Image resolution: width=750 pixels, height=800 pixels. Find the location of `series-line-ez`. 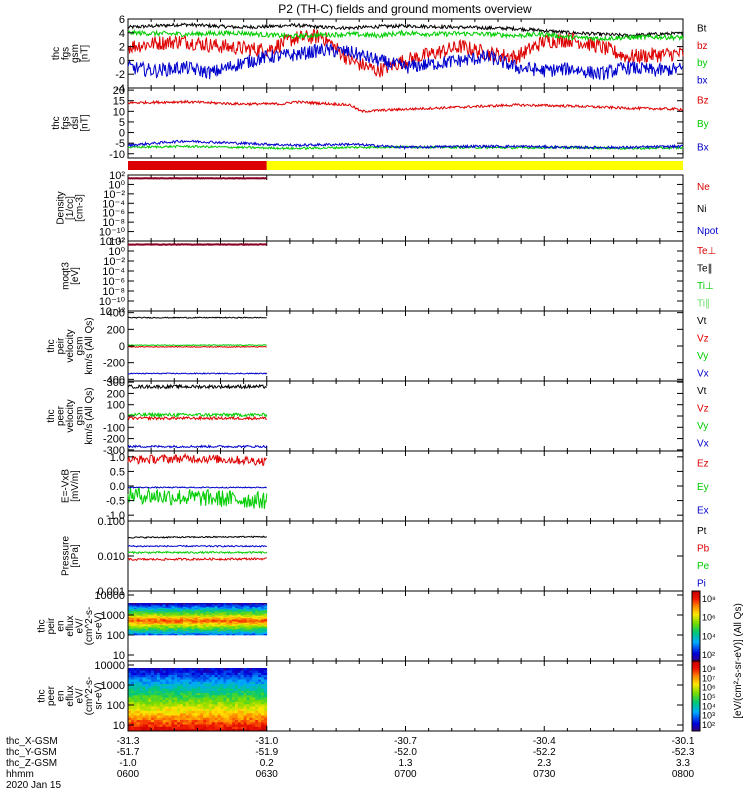

series-line-ez is located at coordinates (197, 459).